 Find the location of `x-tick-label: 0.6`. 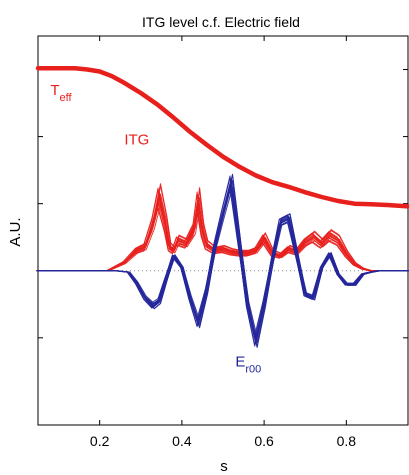

x-tick-label: 0.6 is located at coordinates (264, 441).